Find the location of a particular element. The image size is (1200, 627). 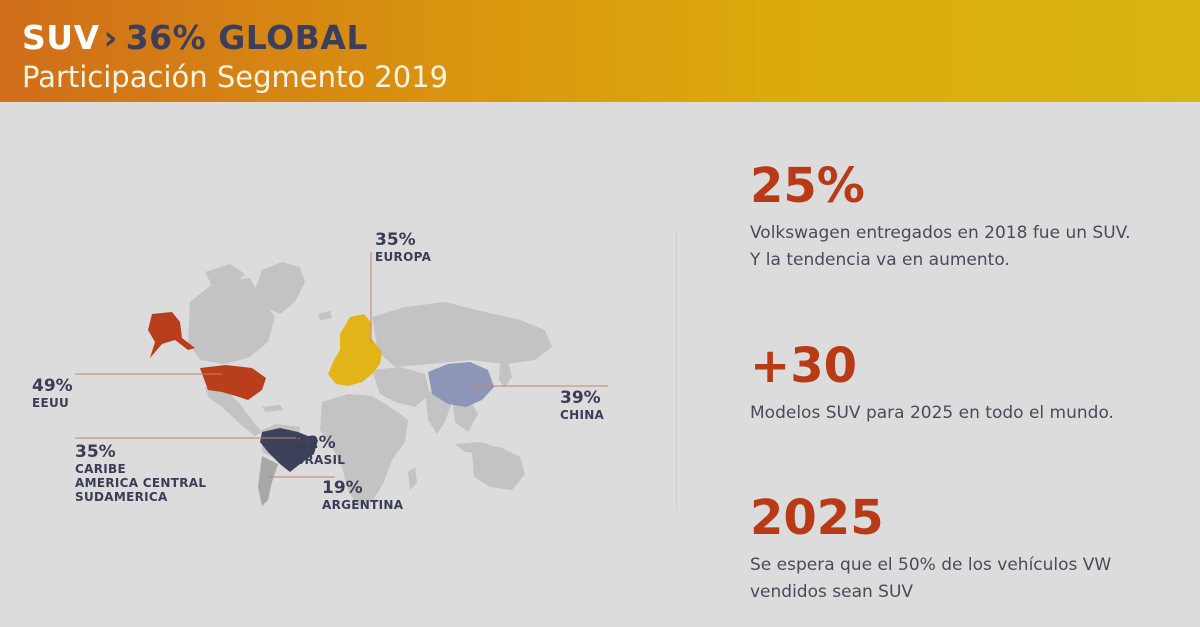

australia-shape is located at coordinates (498, 468).